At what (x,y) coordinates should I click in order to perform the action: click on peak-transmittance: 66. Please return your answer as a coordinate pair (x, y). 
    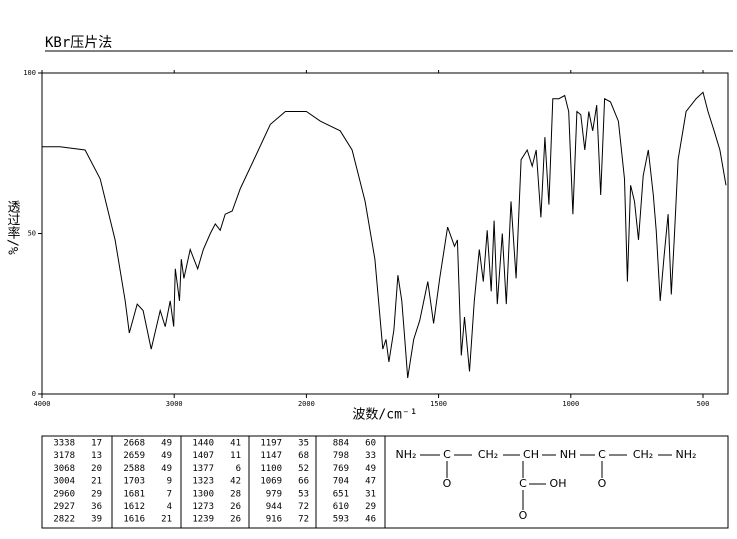
    Looking at the image, I should click on (303, 482).